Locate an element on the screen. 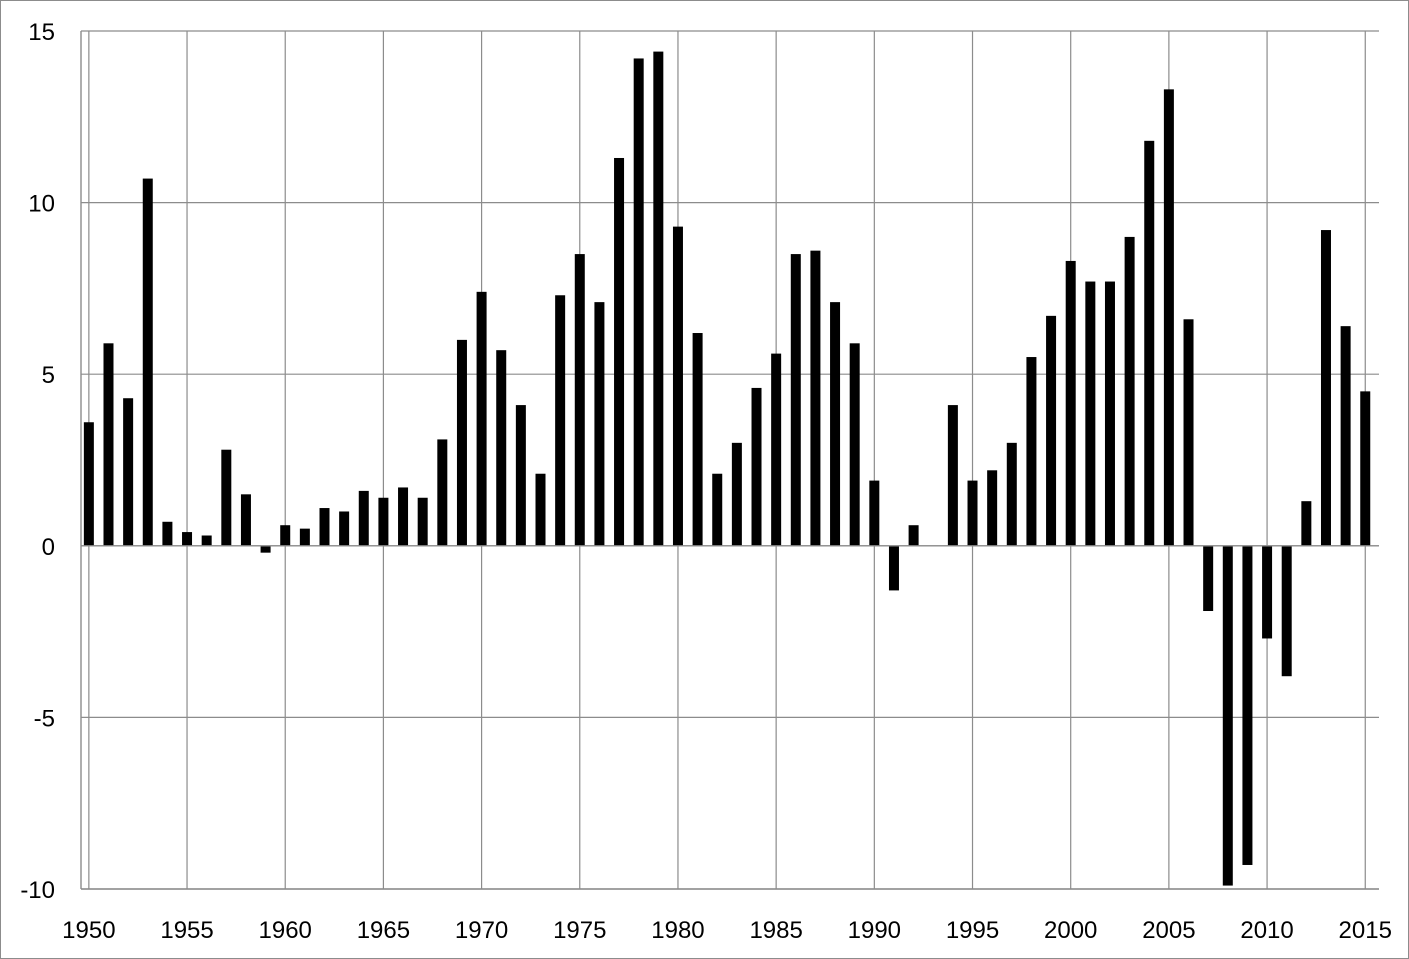 This screenshot has height=959, width=1409. bar-1964 is located at coordinates (363, 518).